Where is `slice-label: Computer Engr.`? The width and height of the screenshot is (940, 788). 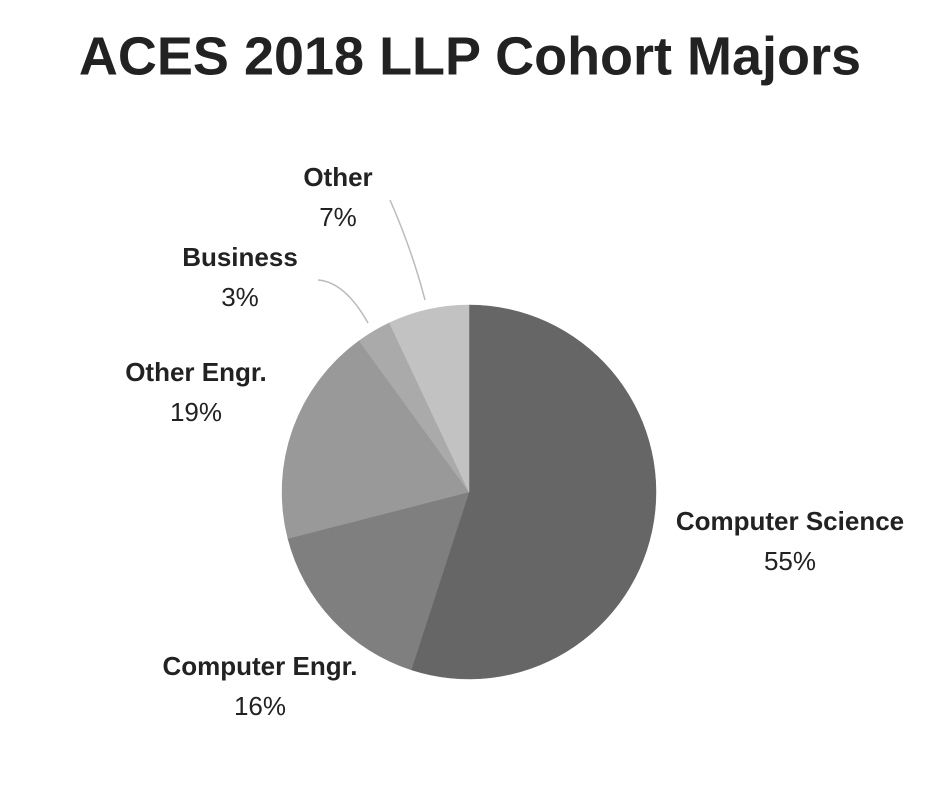 slice-label: Computer Engr. is located at coordinates (259, 666).